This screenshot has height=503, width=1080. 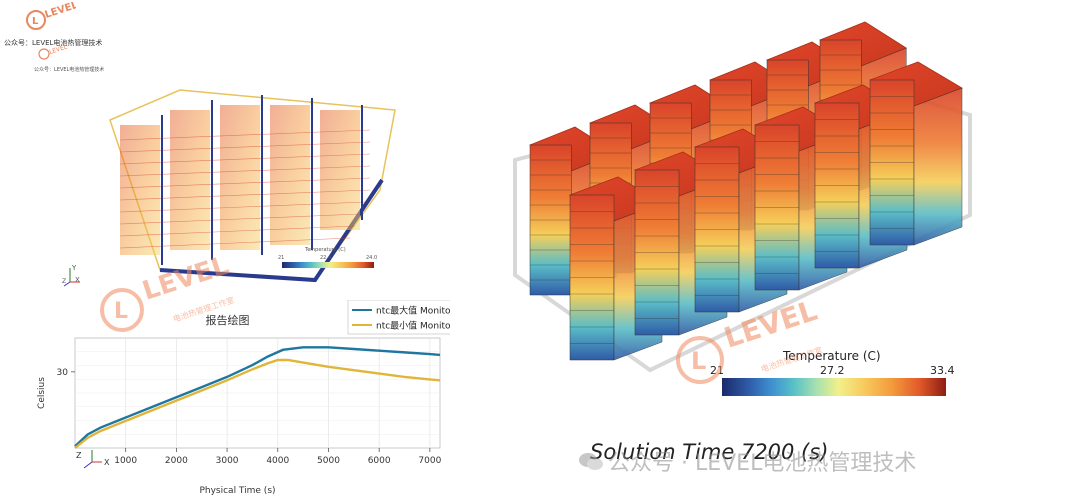 What do you see at coordinates (74, 268) in the screenshot?
I see `axis-label-y-top: Y` at bounding box center [74, 268].